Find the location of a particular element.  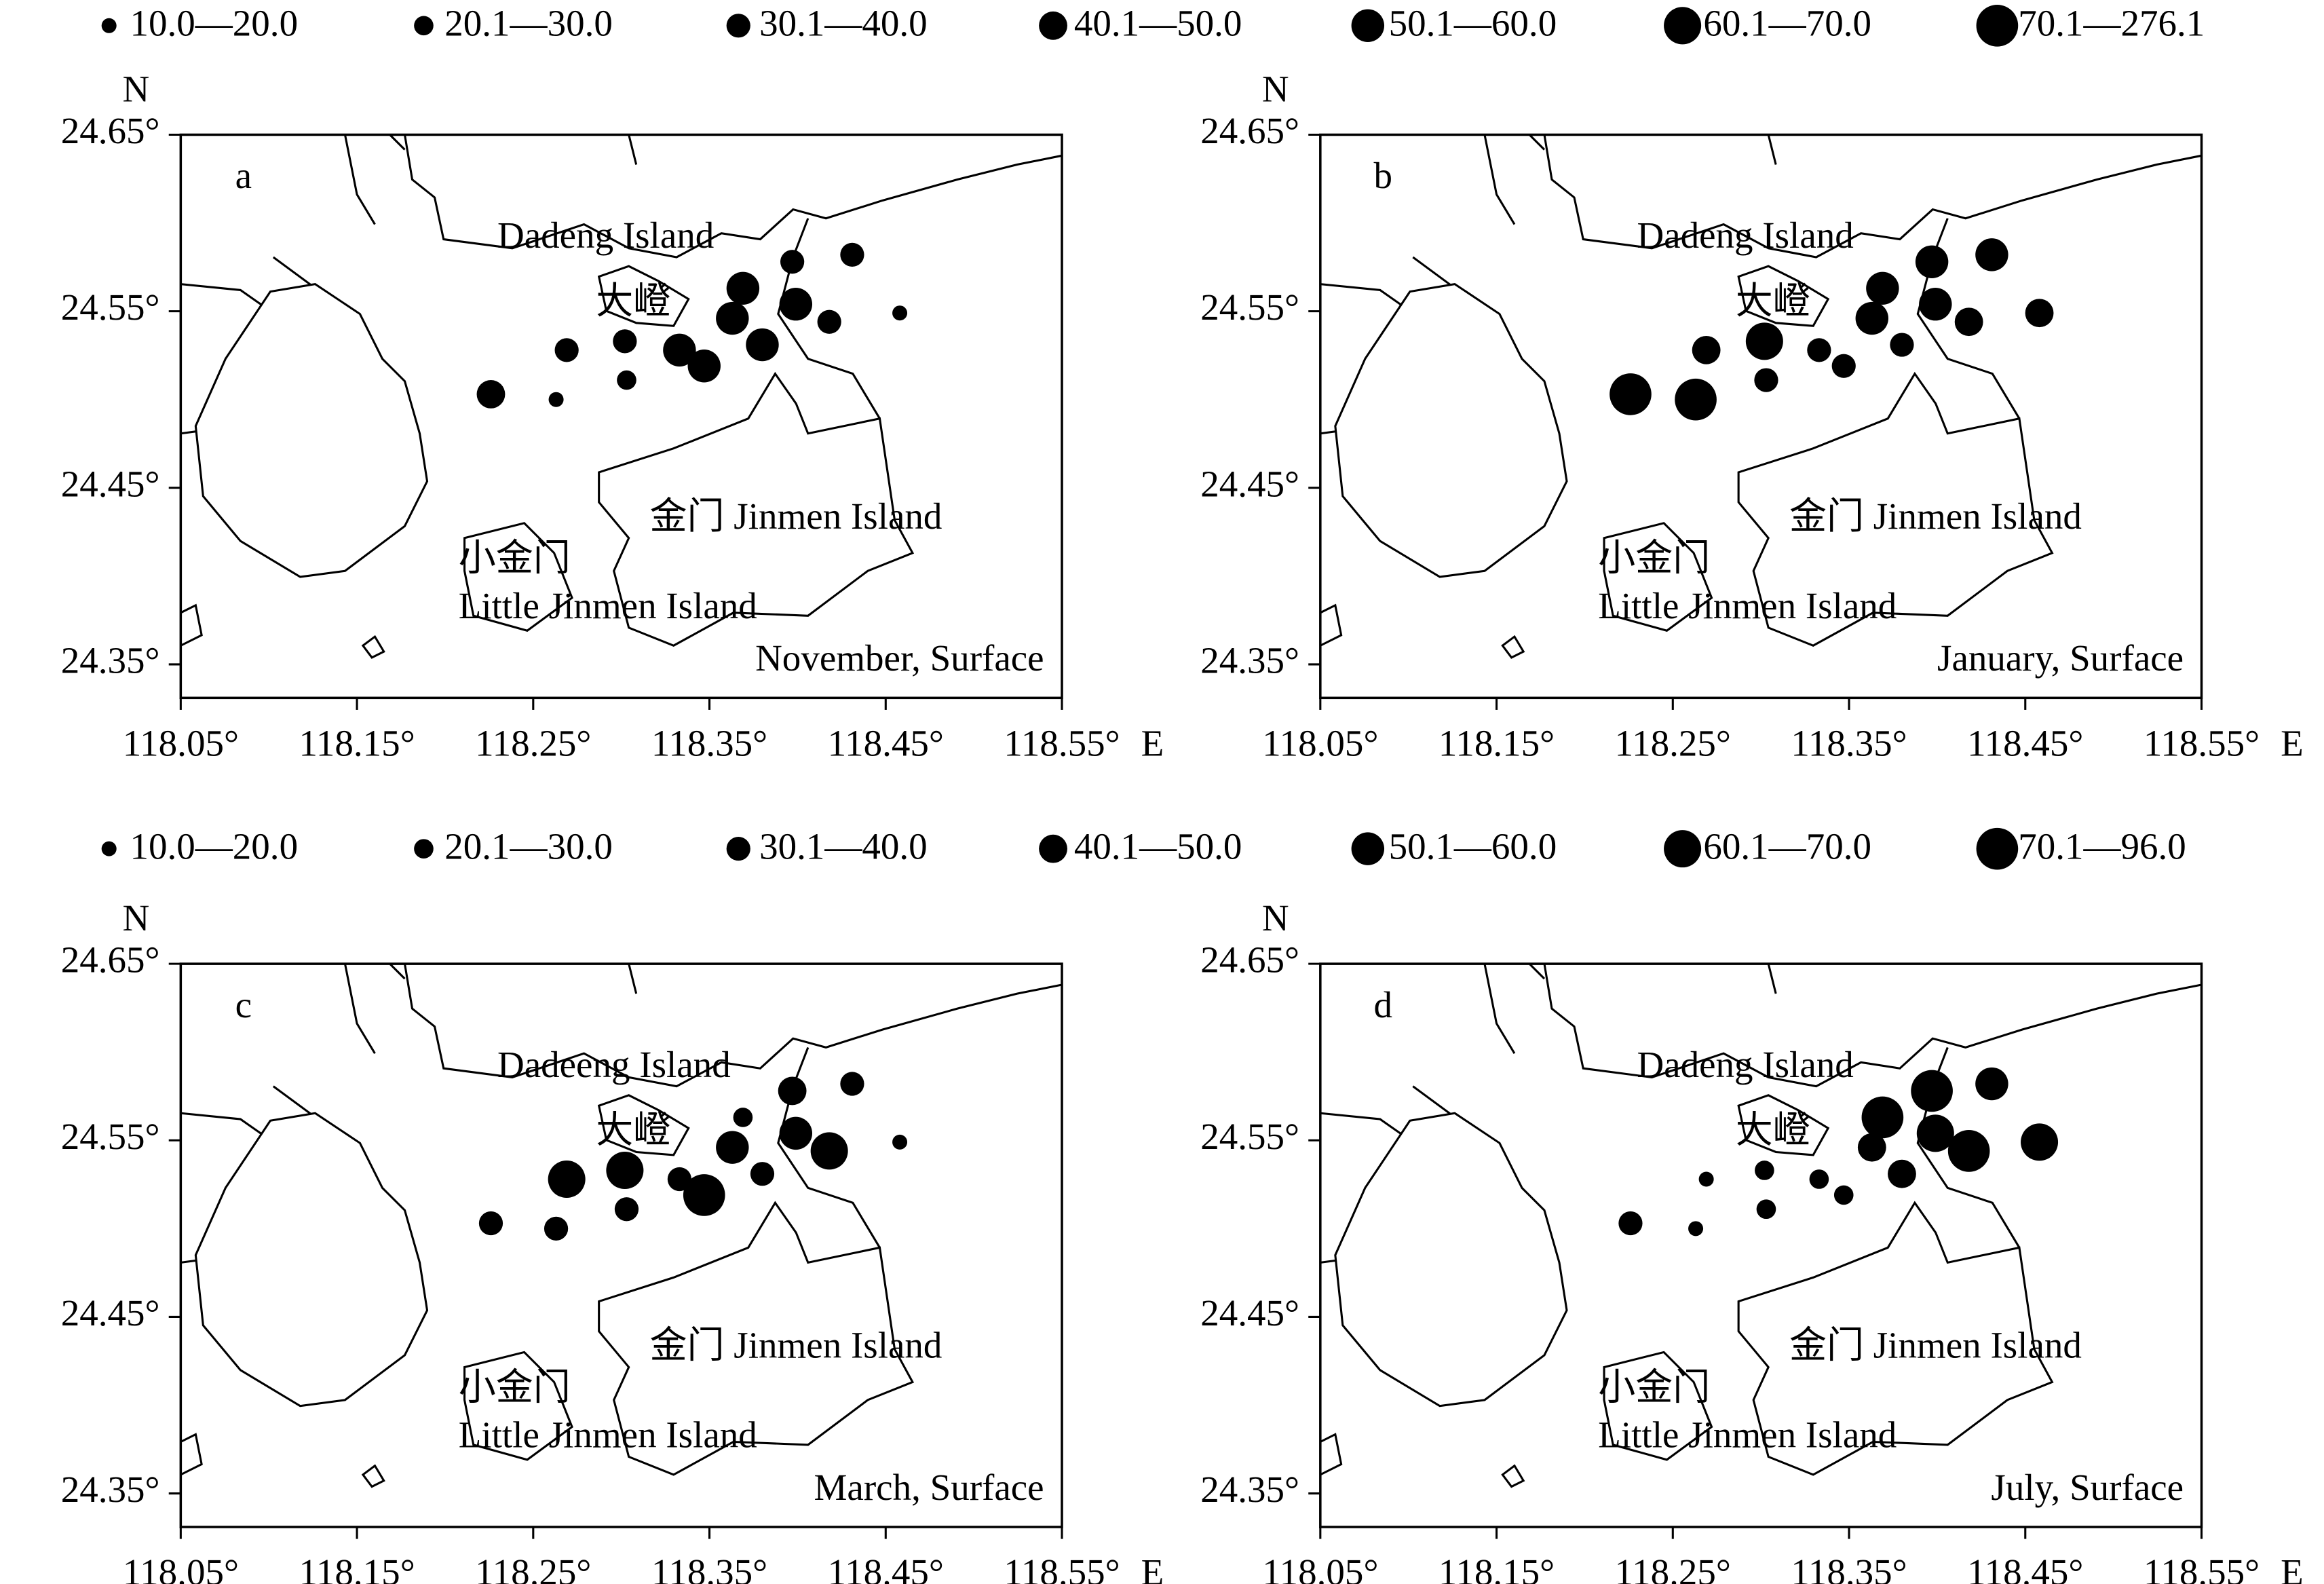

caption: November, Surface is located at coordinates (899, 658).